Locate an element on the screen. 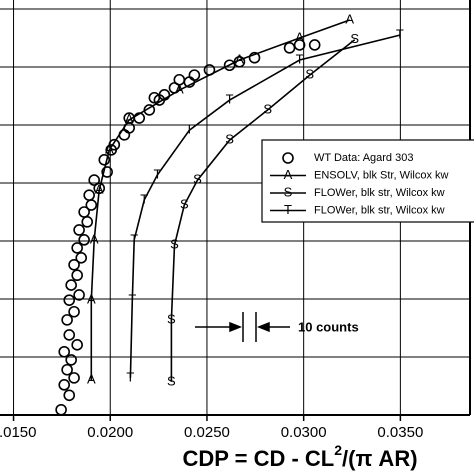 This screenshot has height=474, width=474. legend-label: WT Data: Agard 303 is located at coordinates (363, 158).